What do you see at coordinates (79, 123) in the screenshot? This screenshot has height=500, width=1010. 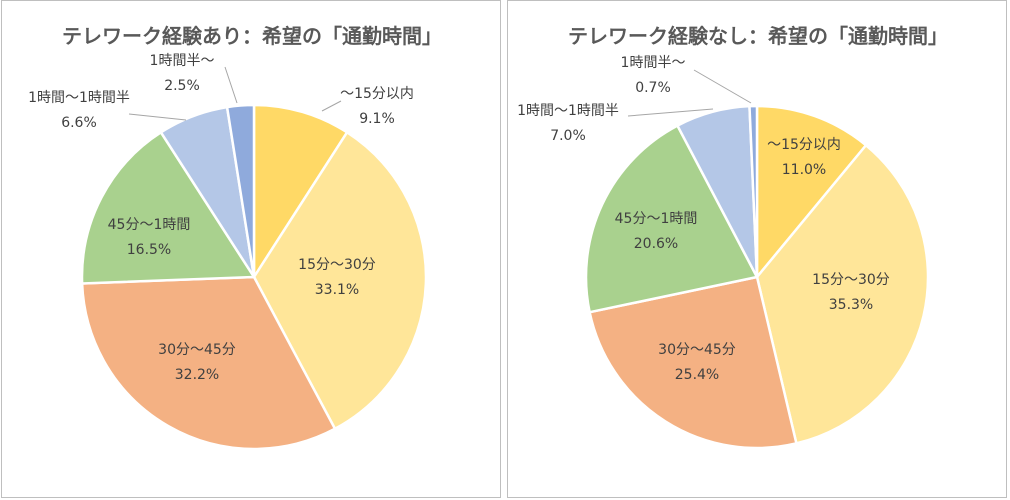 I see `slice-value-label: 6.6%` at bounding box center [79, 123].